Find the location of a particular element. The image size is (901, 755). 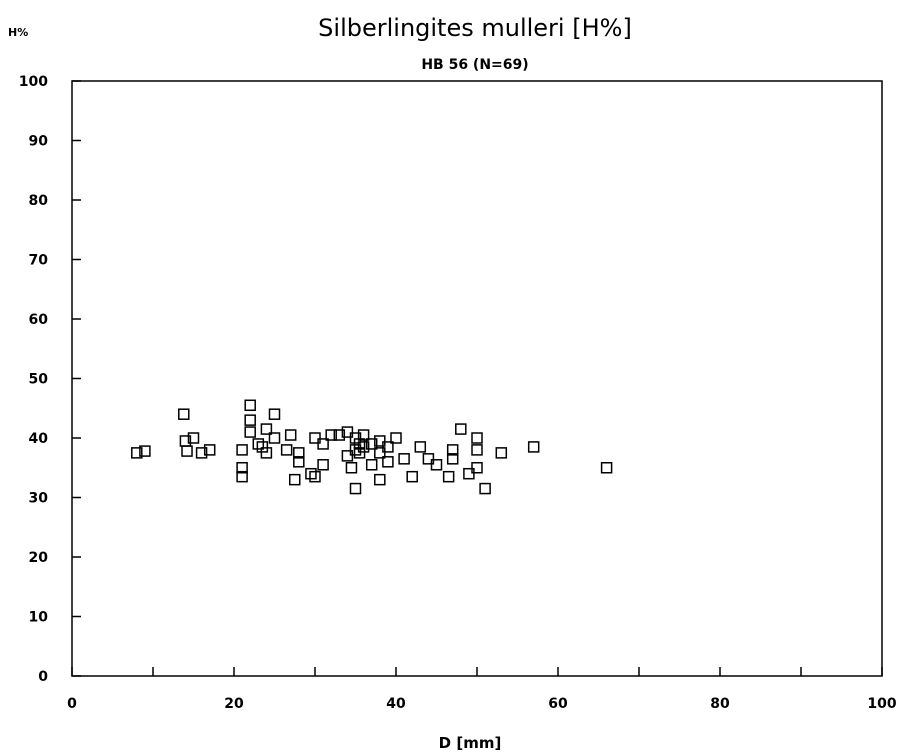

data-points is located at coordinates (372, 447).